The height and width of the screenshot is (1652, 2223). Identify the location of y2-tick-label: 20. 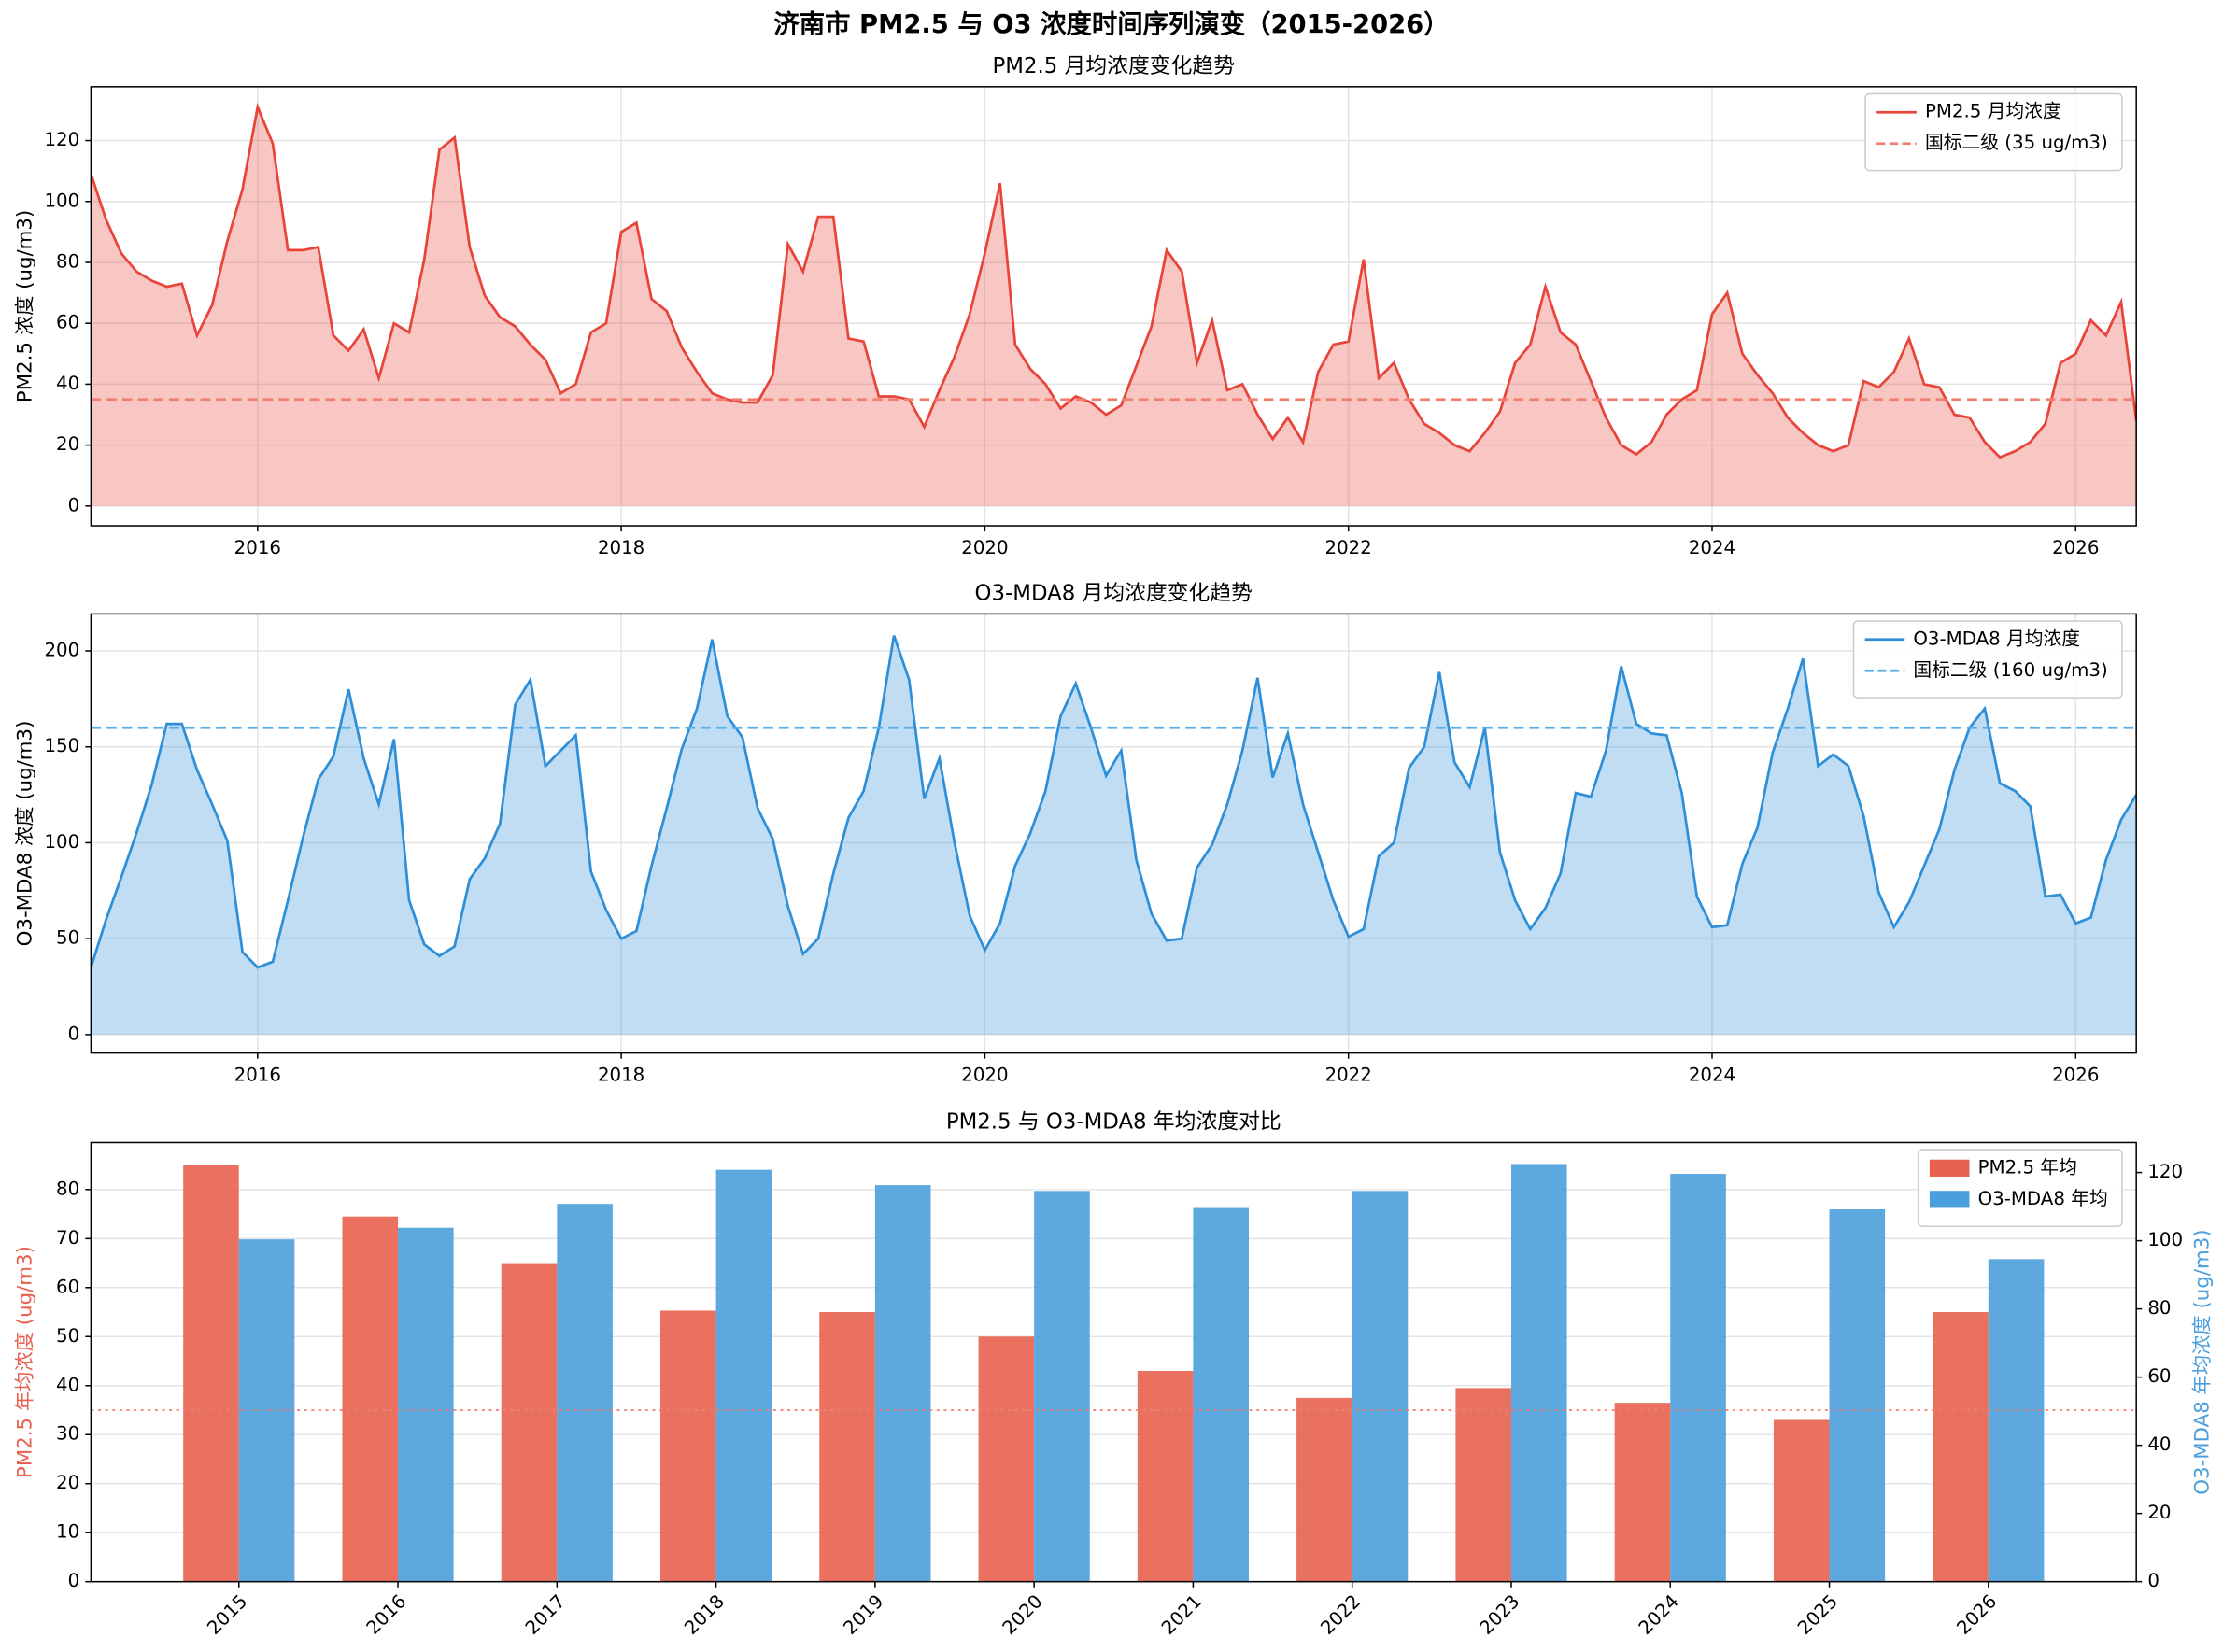
(2159, 1512).